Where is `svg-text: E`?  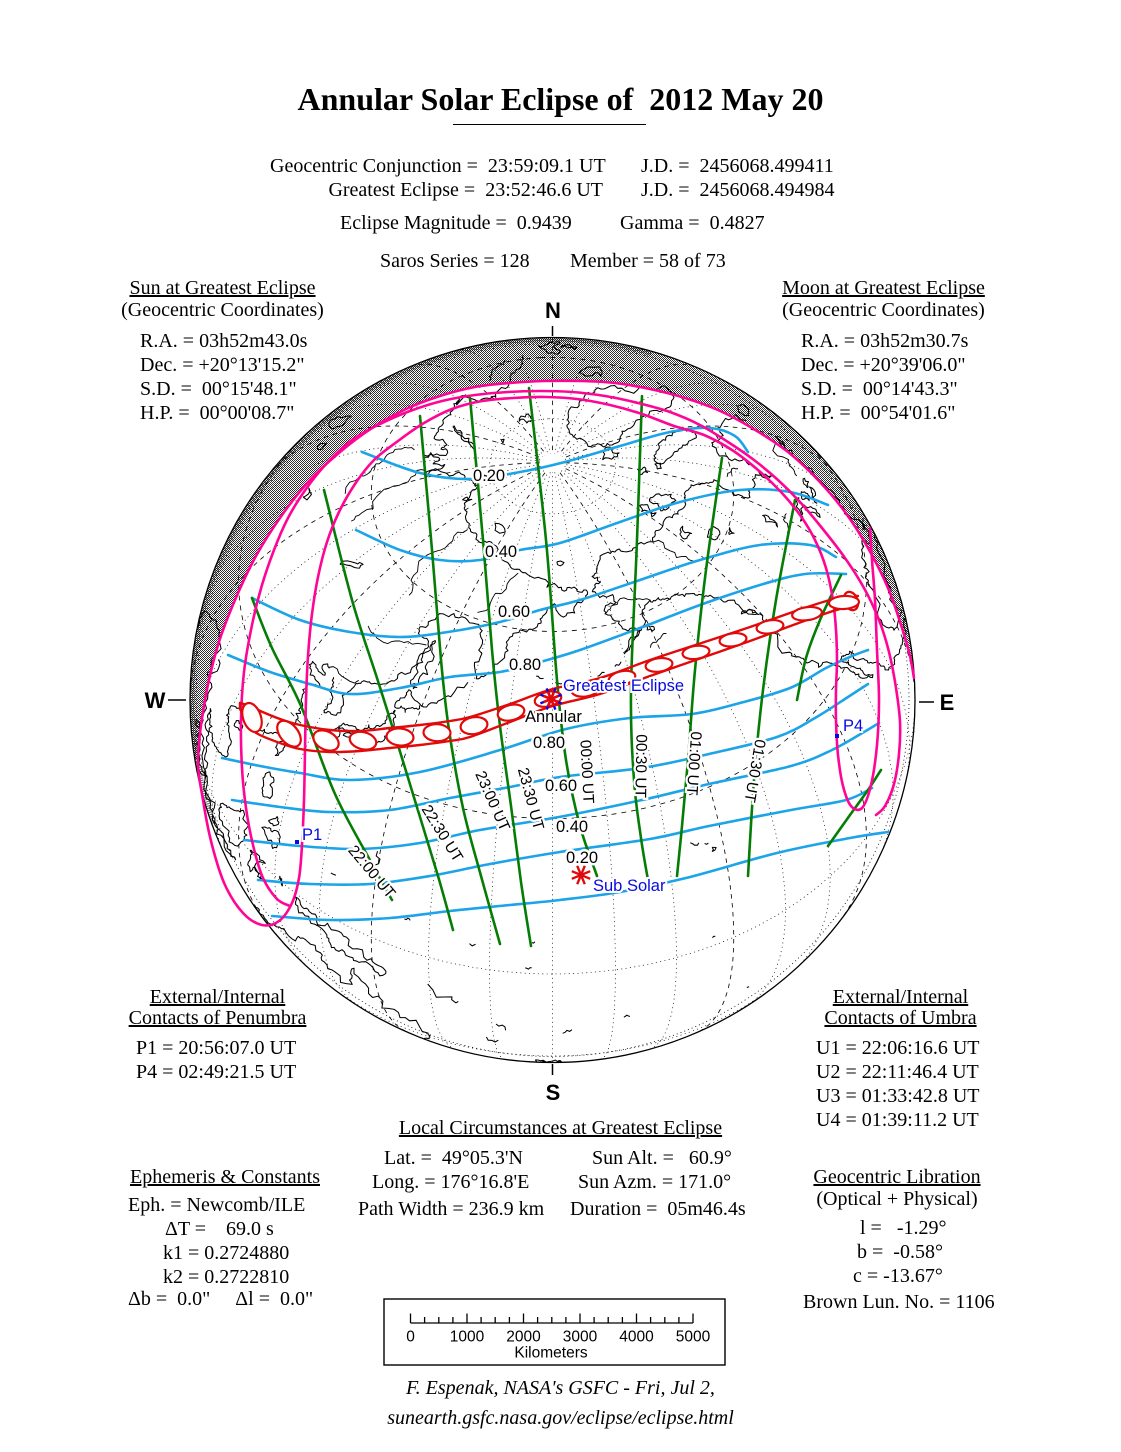
svg-text: E is located at coordinates (947, 702).